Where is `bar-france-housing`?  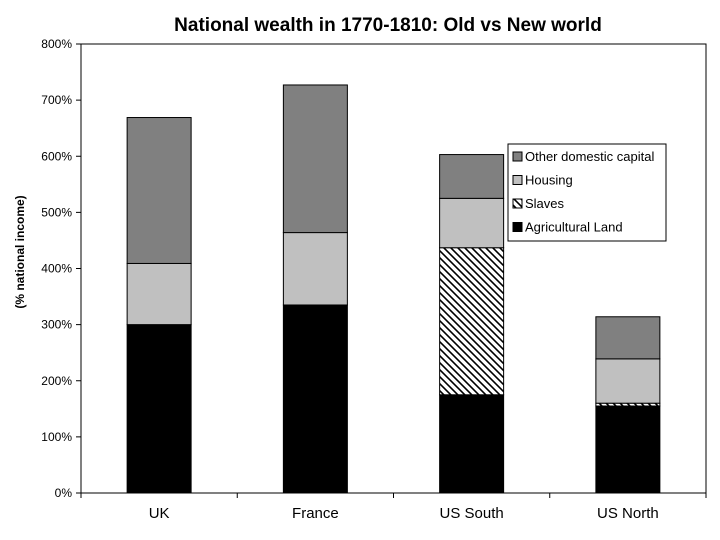 bar-france-housing is located at coordinates (315, 269).